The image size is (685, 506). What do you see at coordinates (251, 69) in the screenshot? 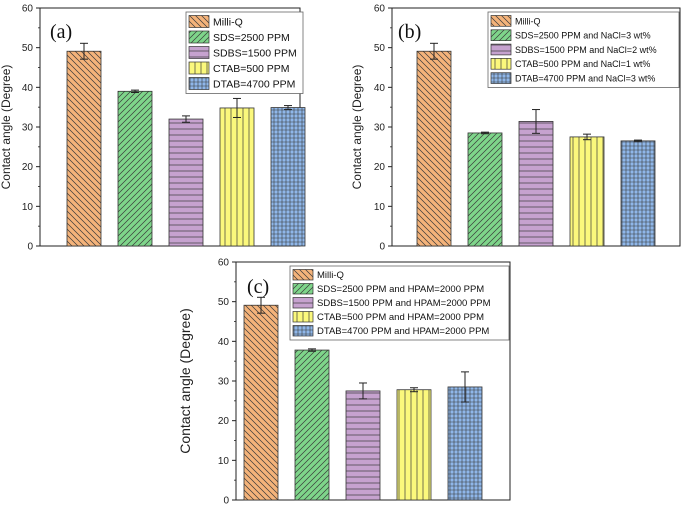
I see `legend-label: CTAB=500 PPM` at bounding box center [251, 69].